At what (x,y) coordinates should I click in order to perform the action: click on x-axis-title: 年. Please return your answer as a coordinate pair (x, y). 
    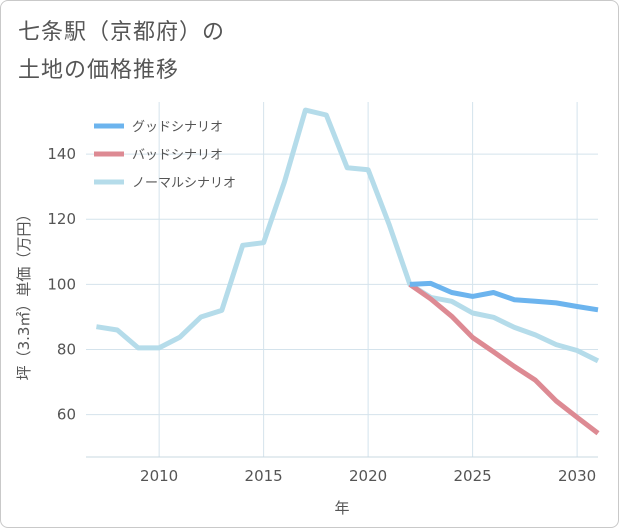
    Looking at the image, I should click on (341, 508).